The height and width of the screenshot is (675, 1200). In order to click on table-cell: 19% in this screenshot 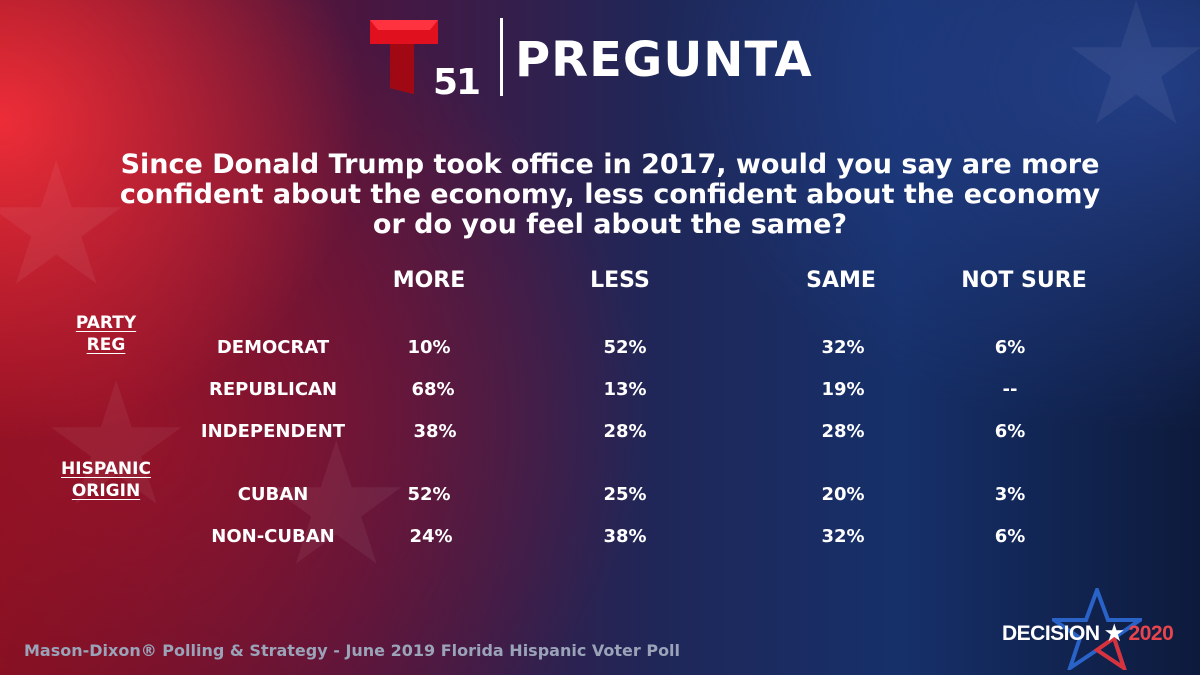, I will do `click(843, 389)`.